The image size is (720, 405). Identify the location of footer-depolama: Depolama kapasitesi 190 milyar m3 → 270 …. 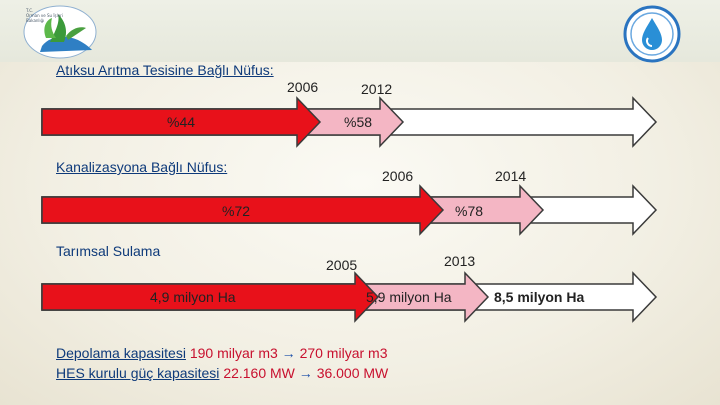
(221, 353).